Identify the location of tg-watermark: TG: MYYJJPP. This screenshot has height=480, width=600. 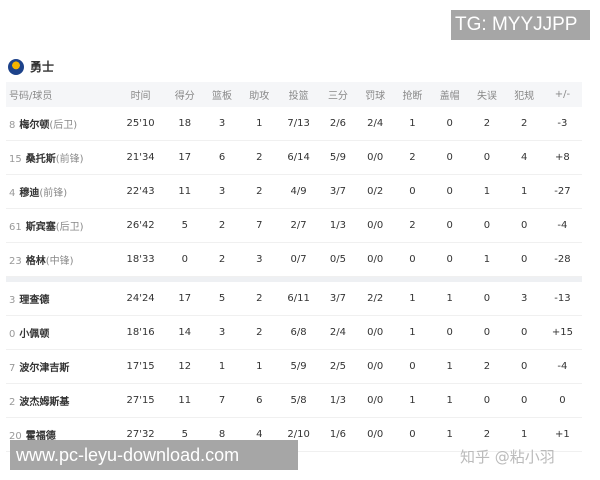
(520, 25).